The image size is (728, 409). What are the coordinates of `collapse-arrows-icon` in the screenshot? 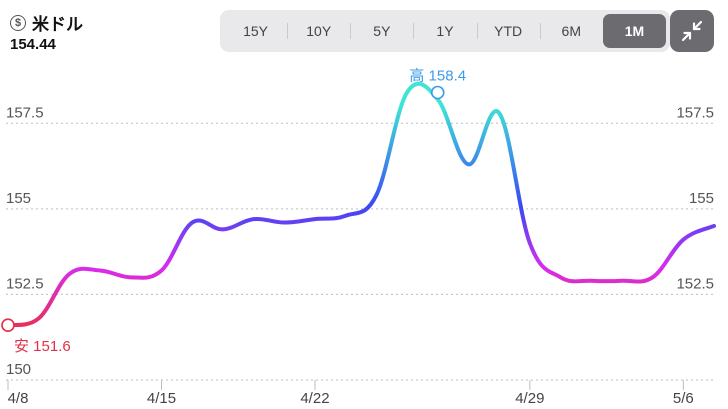 It's located at (692, 31).